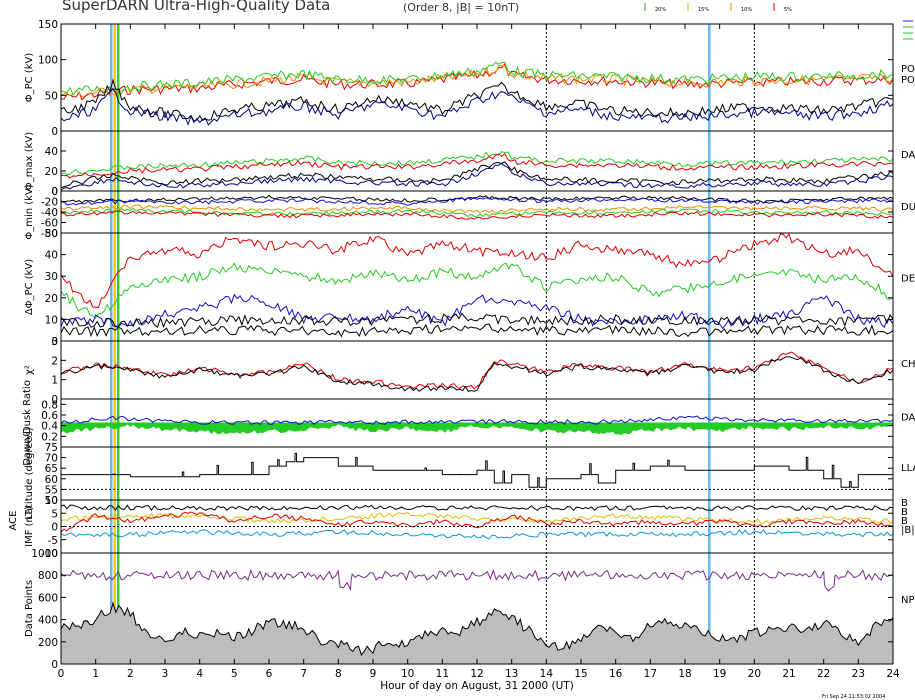  What do you see at coordinates (51, 448) in the screenshot?
I see `ytick-label: 75` at bounding box center [51, 448].